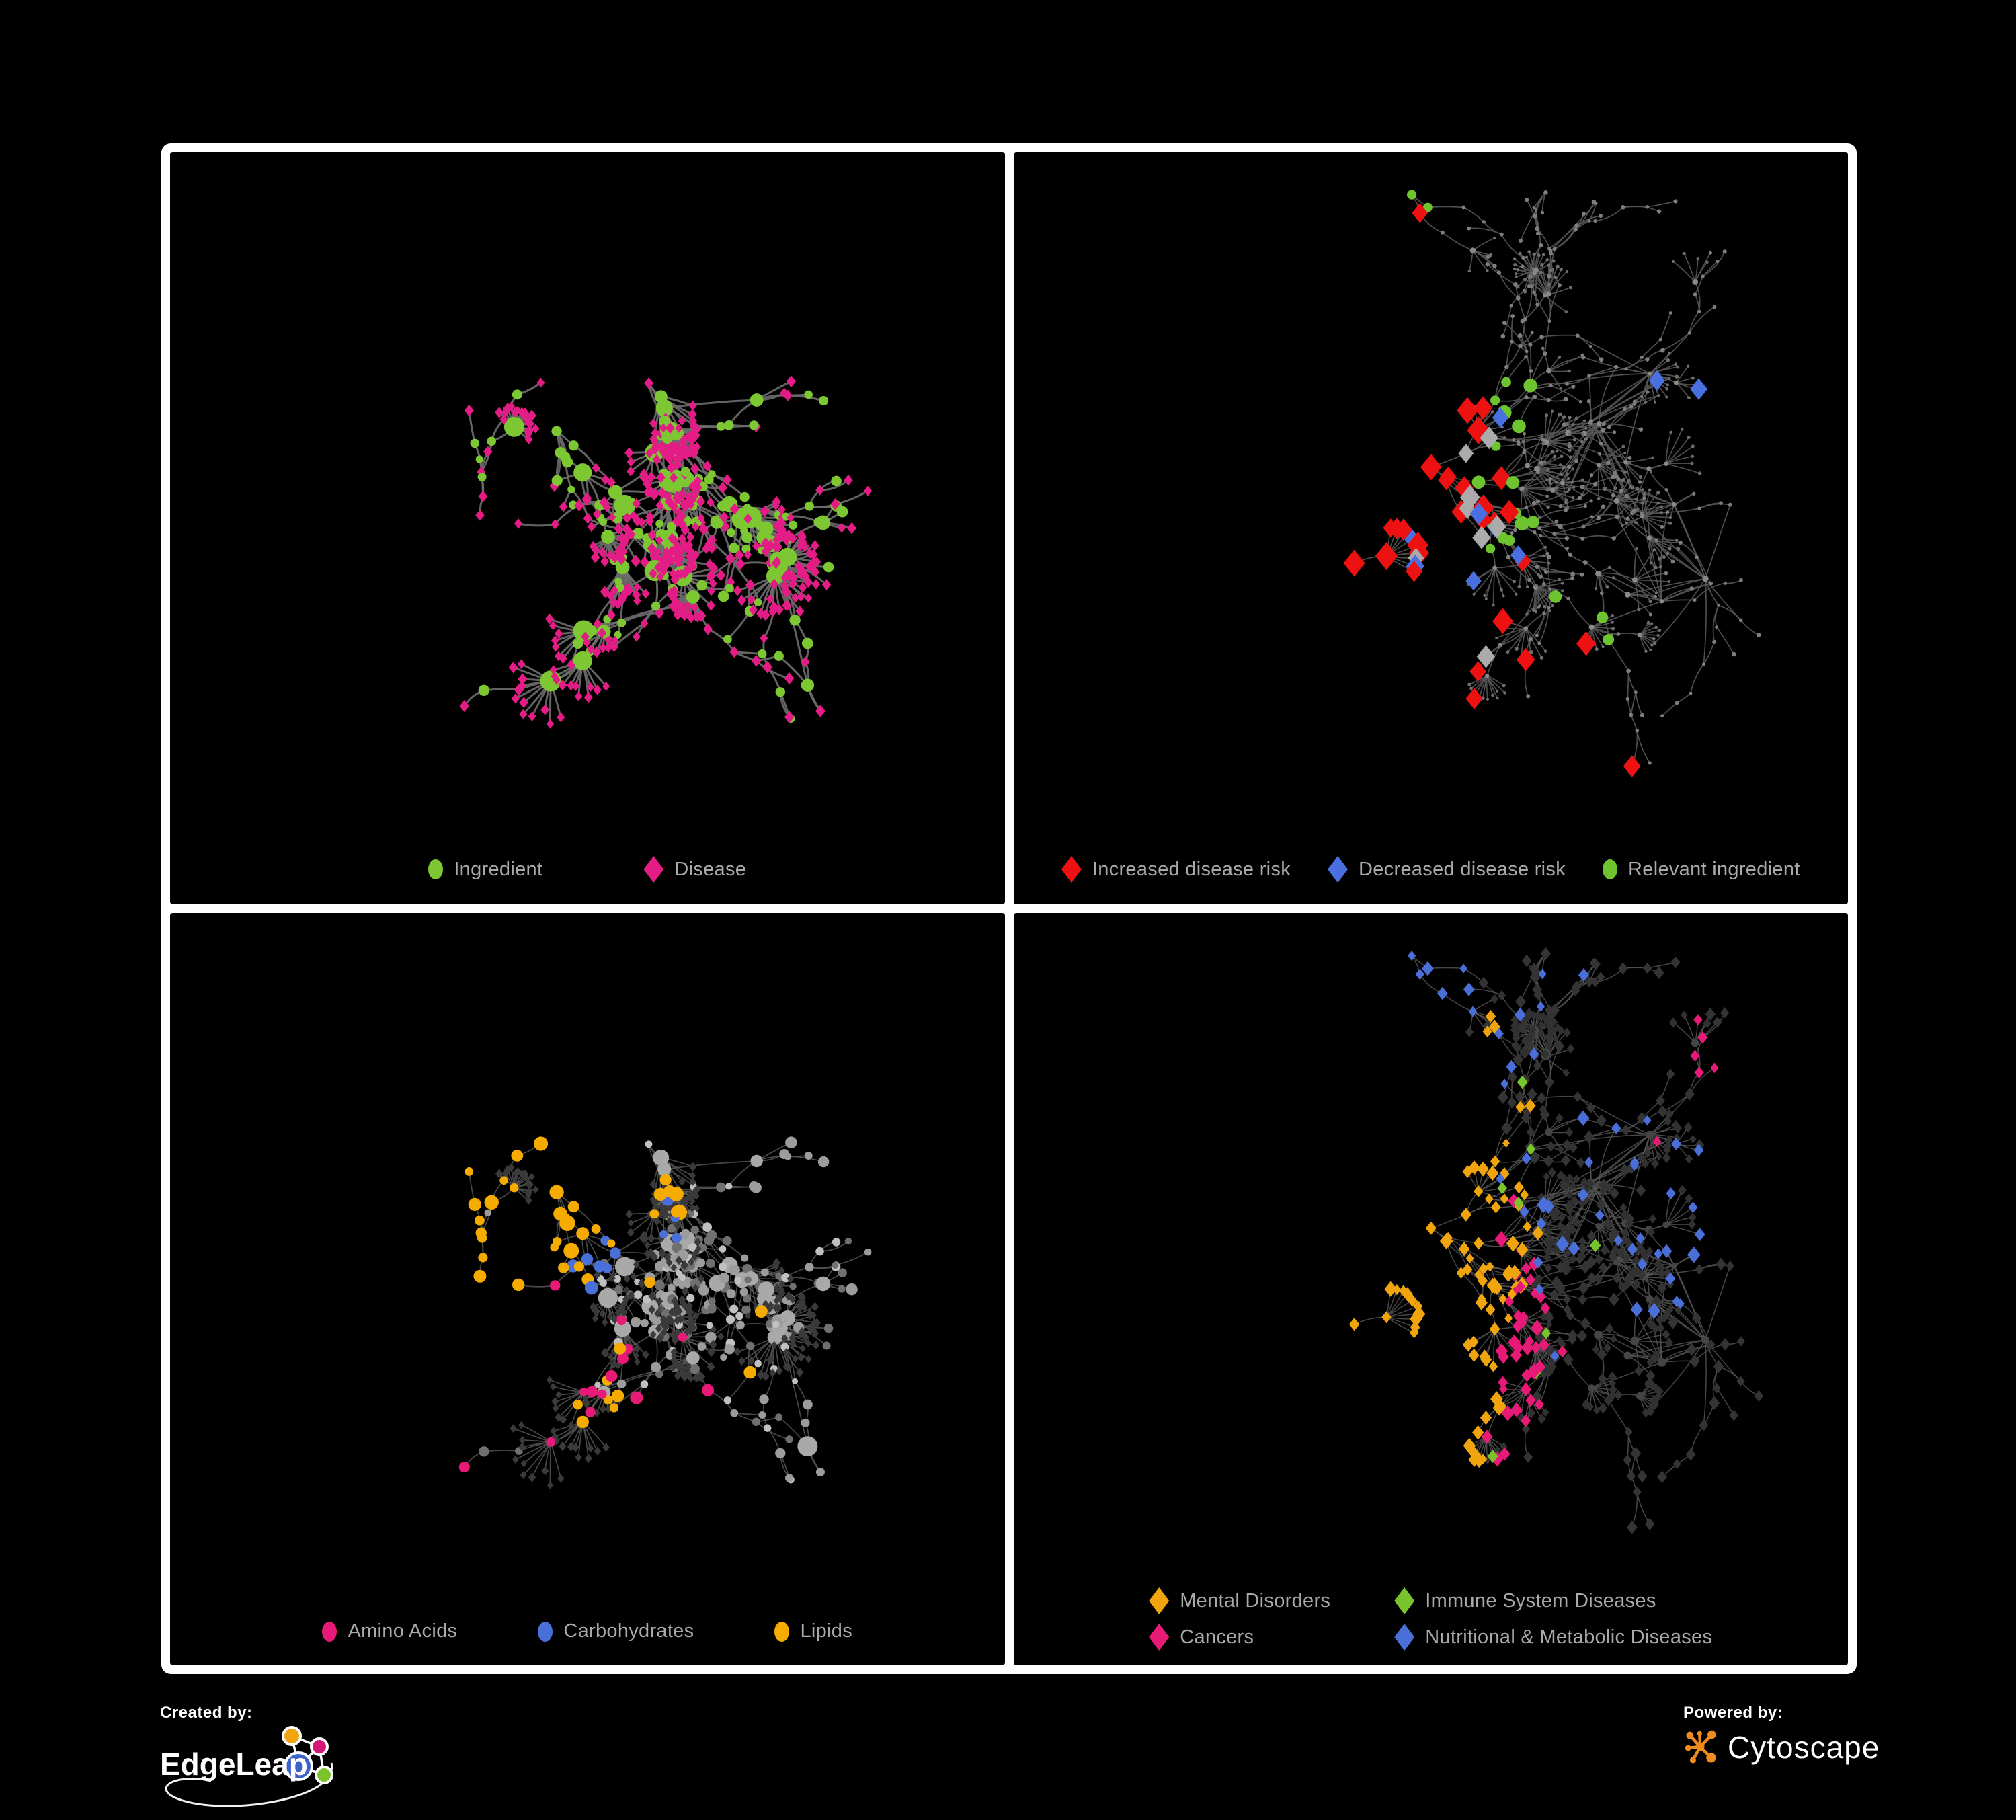 This screenshot has height=1820, width=2016. Describe the element at coordinates (324, 1775) in the screenshot. I see `edgeleap-node-green` at that location.